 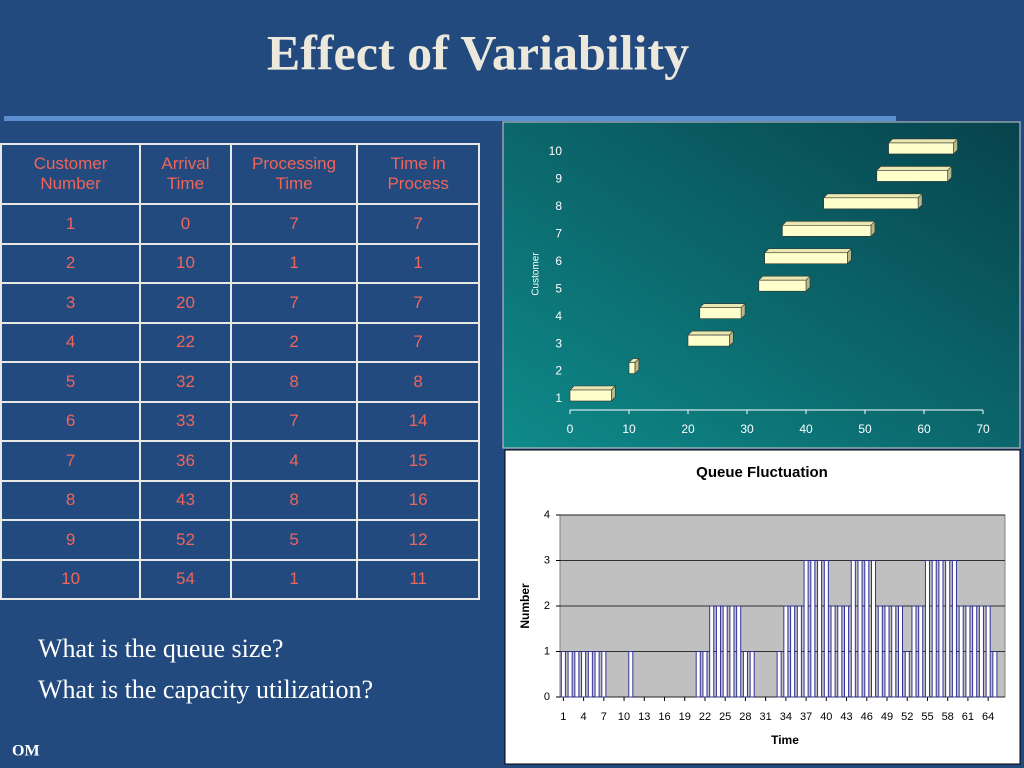 What do you see at coordinates (806, 429) in the screenshot?
I see `x-tick-label: 40` at bounding box center [806, 429].